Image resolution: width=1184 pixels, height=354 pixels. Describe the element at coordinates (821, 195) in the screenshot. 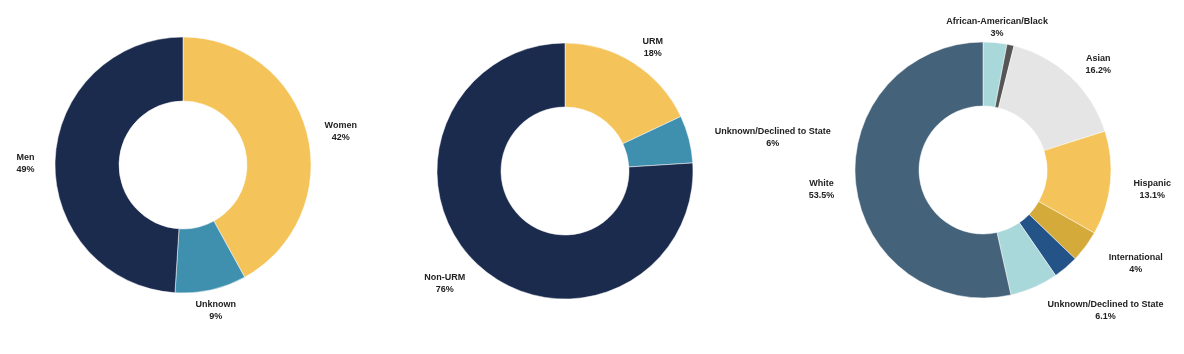

I see `data-label: 53.5%` at that location.